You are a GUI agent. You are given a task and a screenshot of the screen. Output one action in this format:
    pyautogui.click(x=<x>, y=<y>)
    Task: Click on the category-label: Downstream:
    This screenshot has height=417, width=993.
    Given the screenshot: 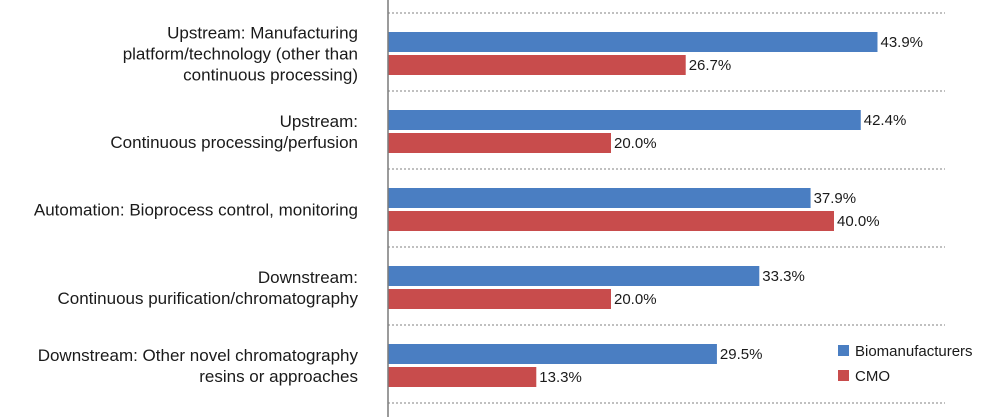 What is the action you would take?
    pyautogui.click(x=308, y=277)
    